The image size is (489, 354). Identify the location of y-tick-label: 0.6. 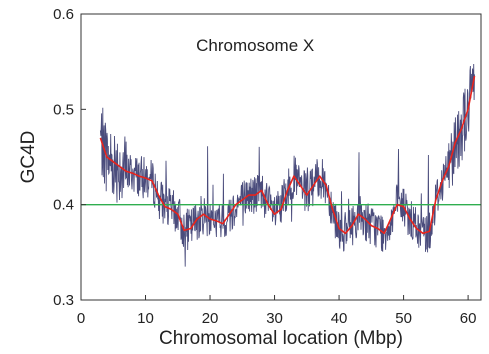
(63, 14).